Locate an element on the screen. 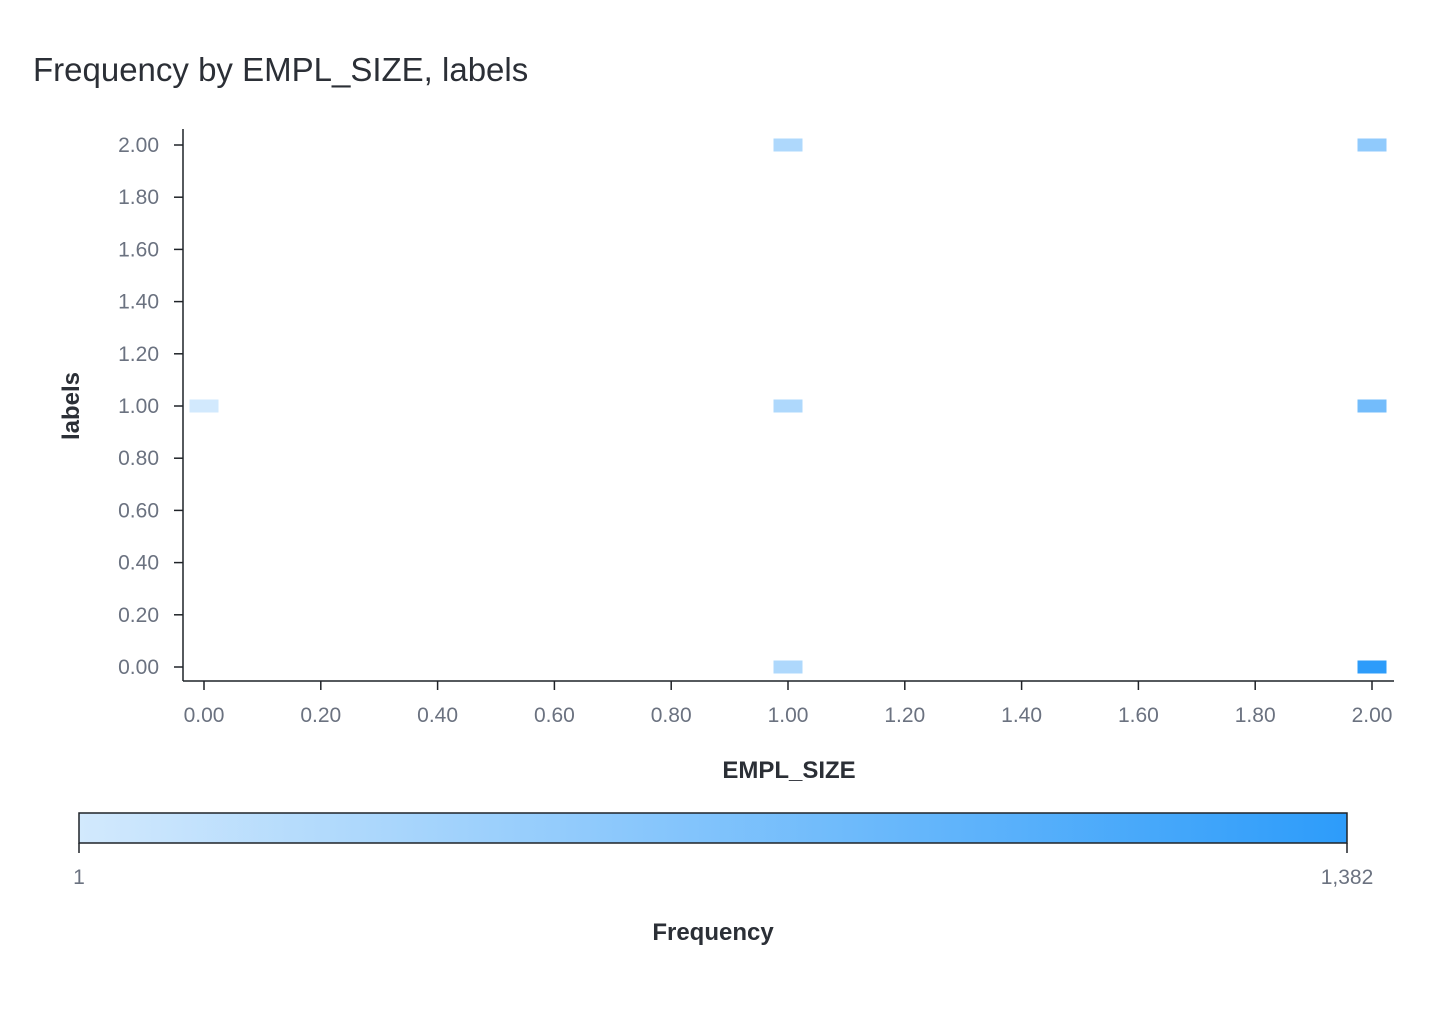 The width and height of the screenshot is (1448, 1020). y-axis-title: labels is located at coordinates (71, 406).